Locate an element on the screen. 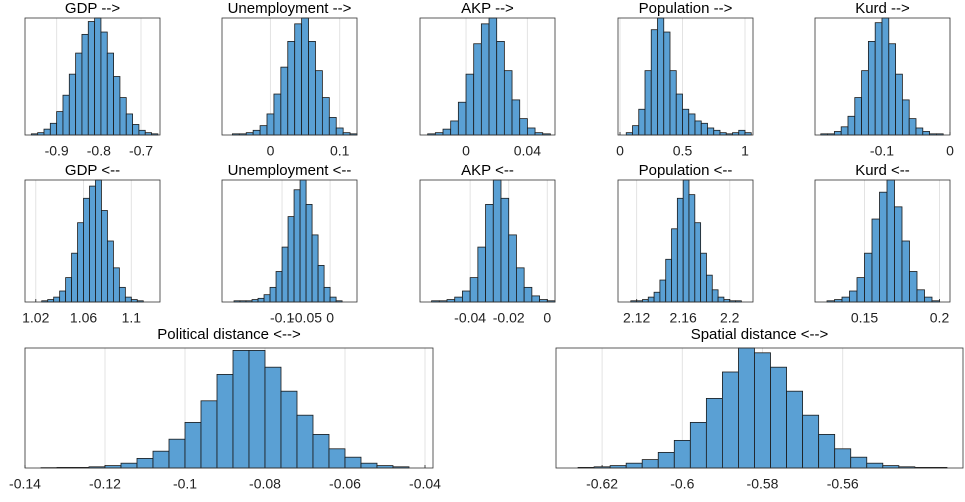  chart-title: Kurd <-- is located at coordinates (882, 170).